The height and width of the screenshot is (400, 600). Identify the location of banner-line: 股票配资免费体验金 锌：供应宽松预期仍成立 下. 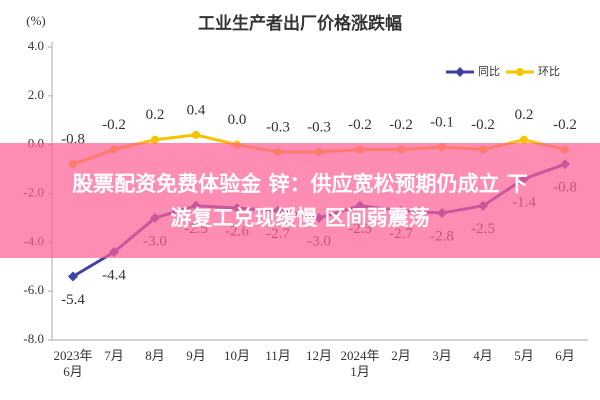
(300, 183).